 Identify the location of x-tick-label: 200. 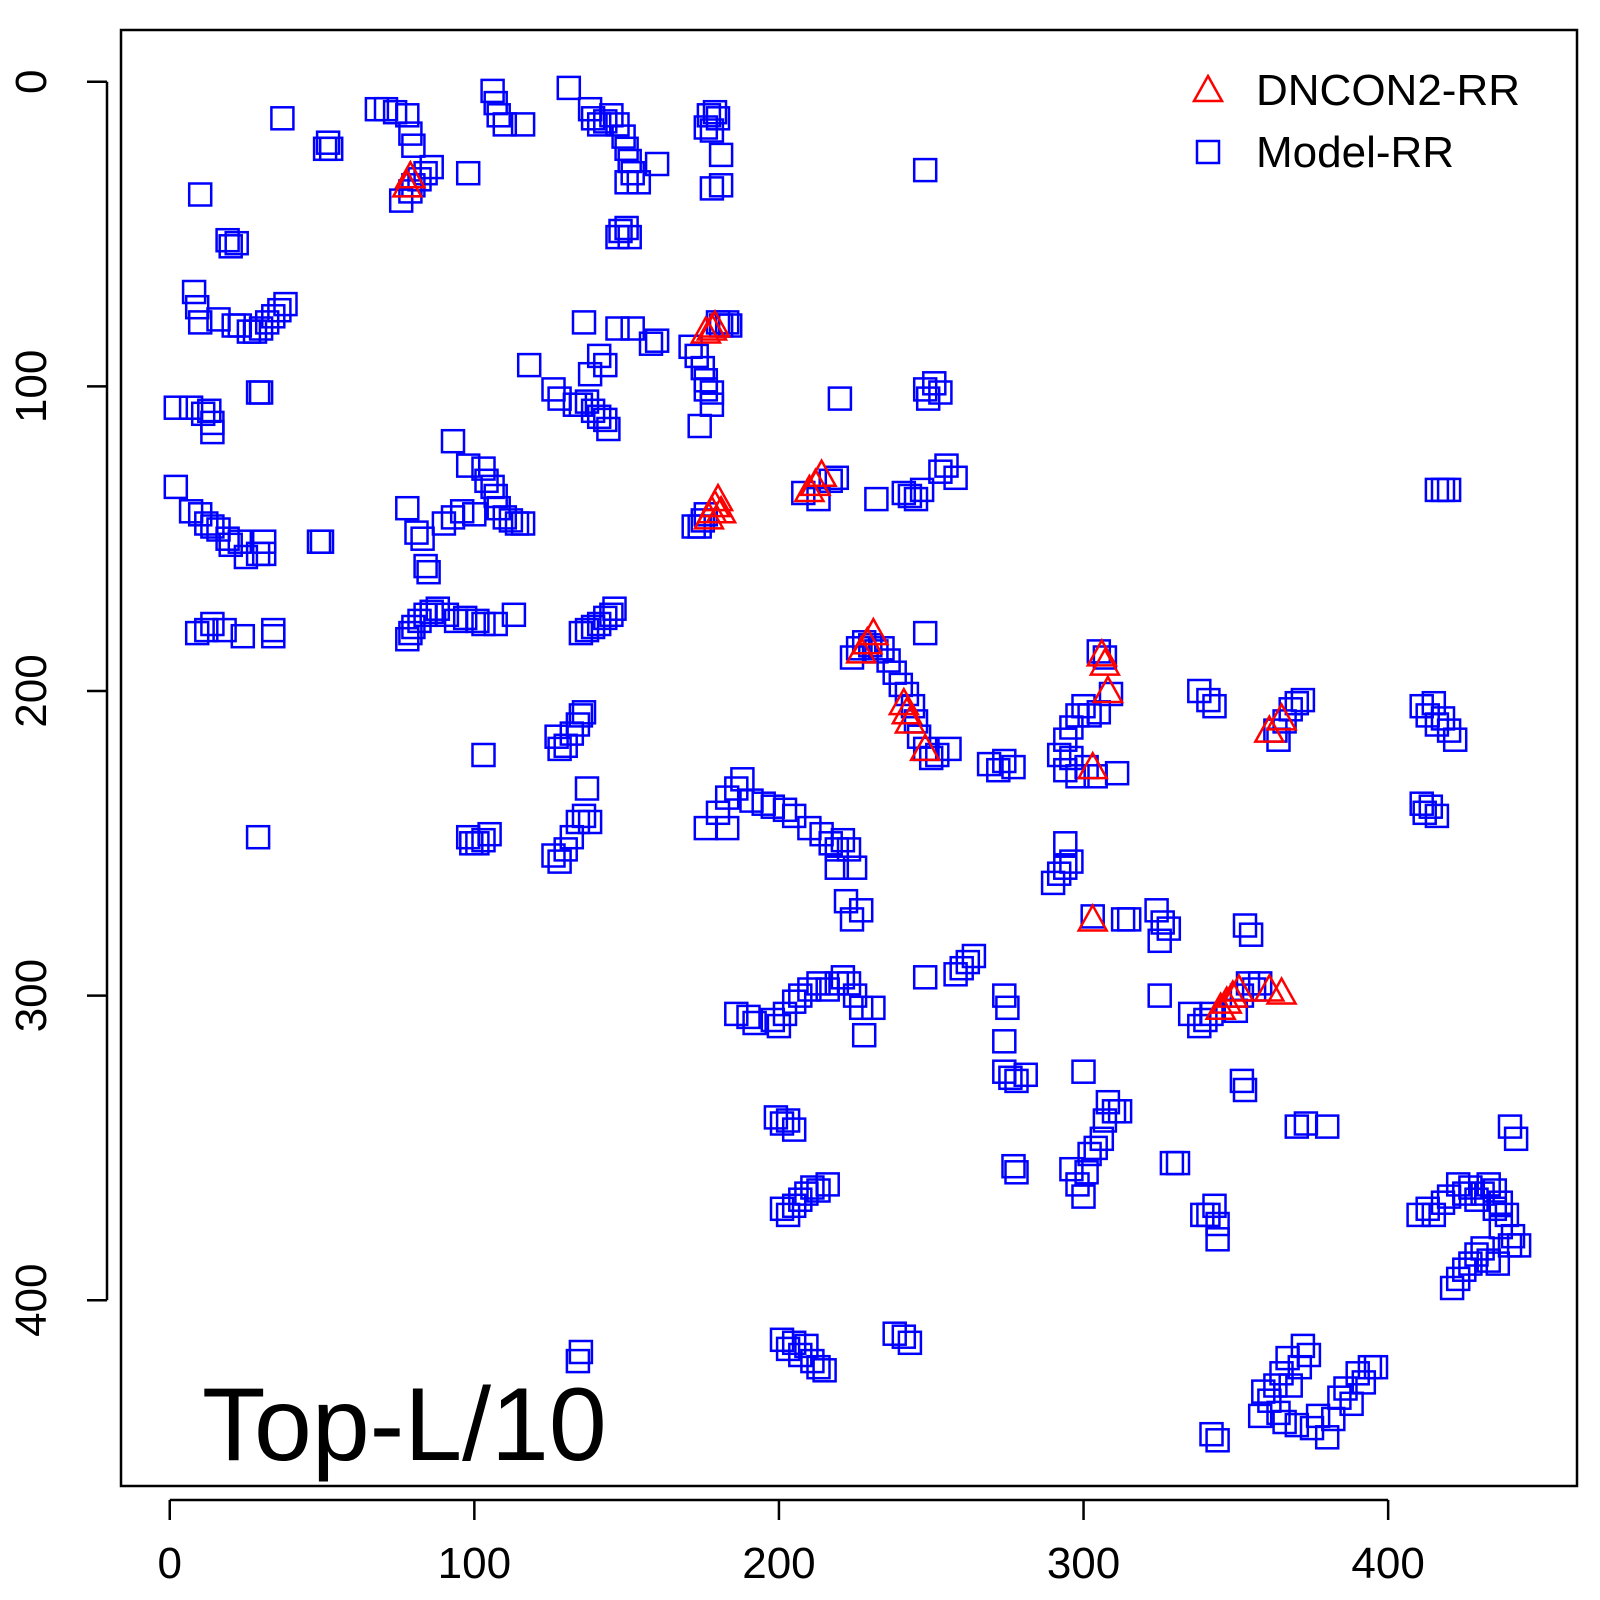
(778, 1563).